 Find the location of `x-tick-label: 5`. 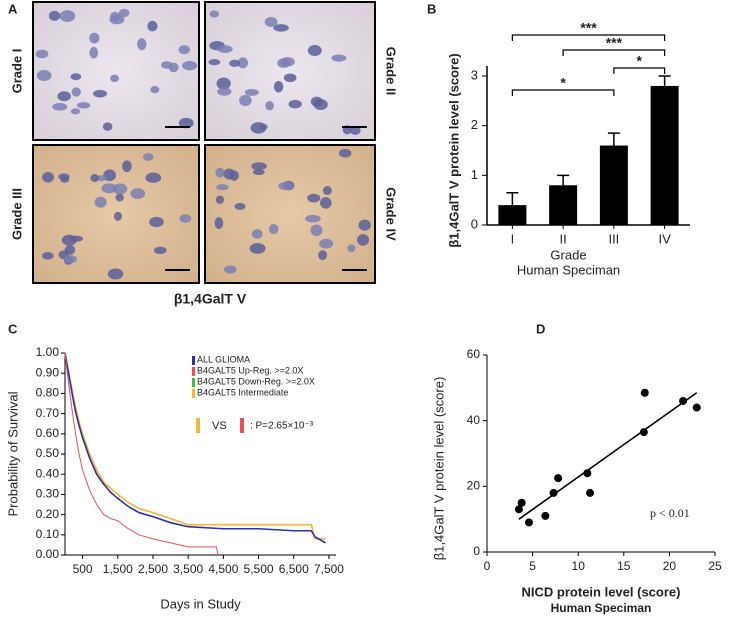

x-tick-label: 5 is located at coordinates (532, 566).